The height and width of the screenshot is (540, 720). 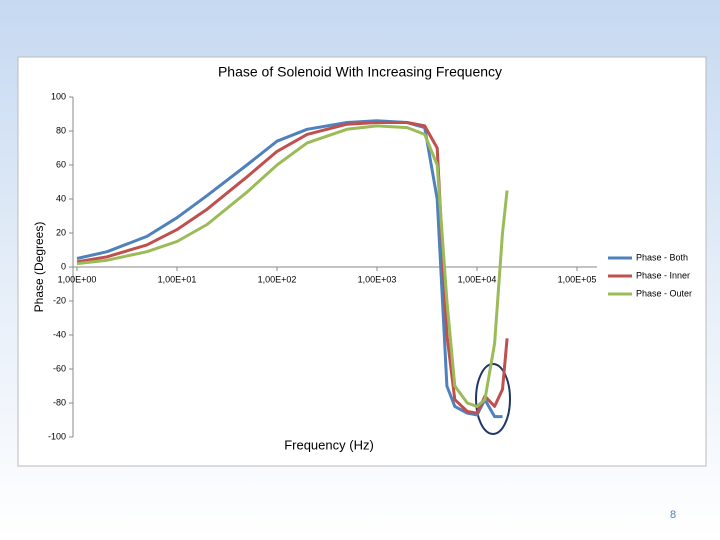 I want to click on x-axis-label: Frequency (Hz), so click(x=329, y=444).